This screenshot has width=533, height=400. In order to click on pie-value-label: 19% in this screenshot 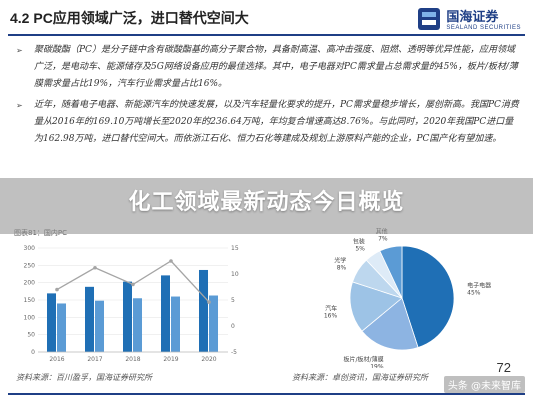, I will do `click(377, 365)`.